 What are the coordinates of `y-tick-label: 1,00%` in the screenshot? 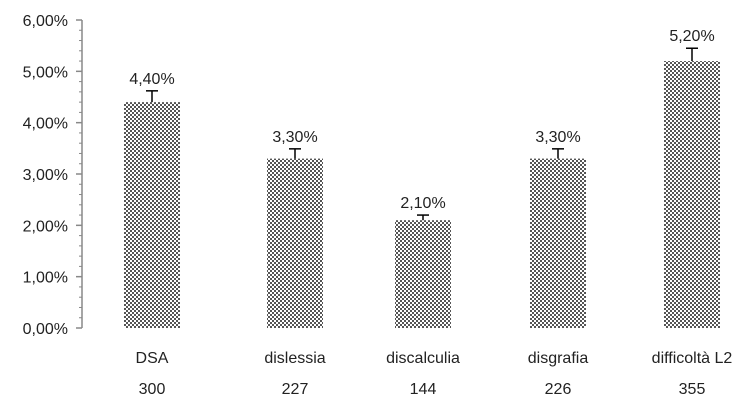 It's located at (45, 278).